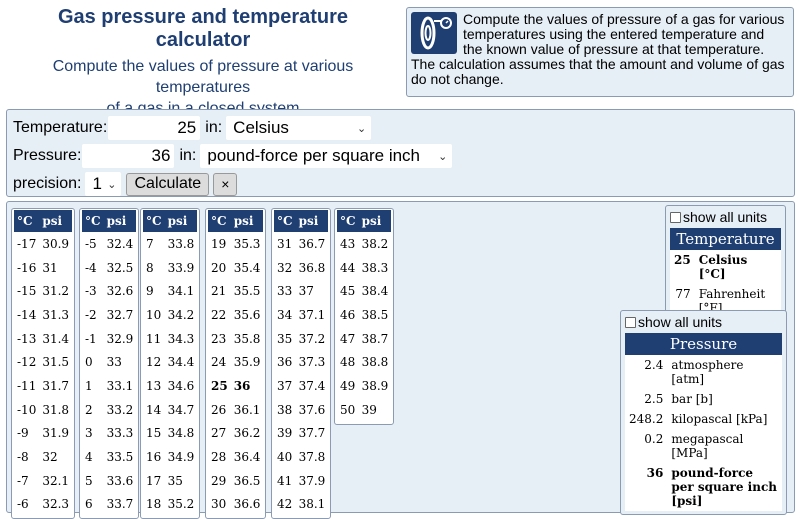  Describe the element at coordinates (299, 128) in the screenshot. I see `temperature-unit-select: Celsius ⌄` at that location.